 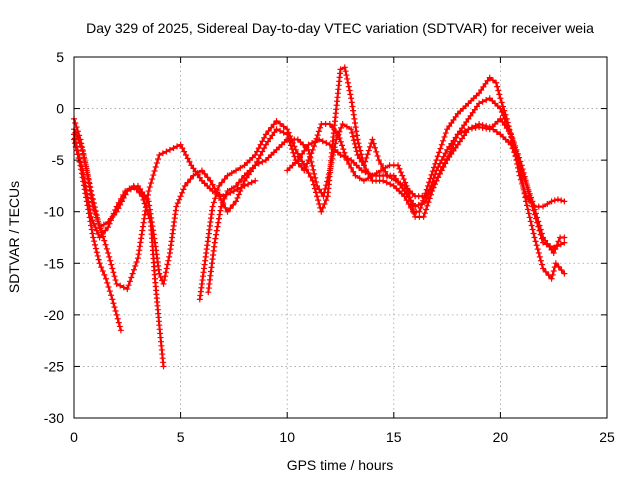 What do you see at coordinates (54, 263) in the screenshot?
I see `y-tick-label: -15` at bounding box center [54, 263].